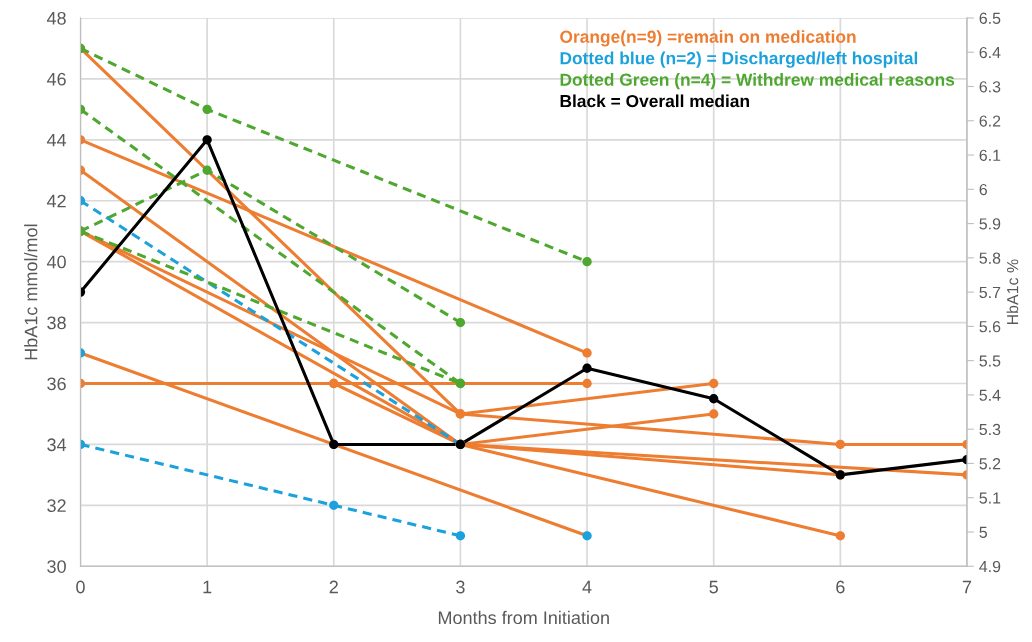  I want to click on y2-tick-label: 5.4, so click(990, 395).